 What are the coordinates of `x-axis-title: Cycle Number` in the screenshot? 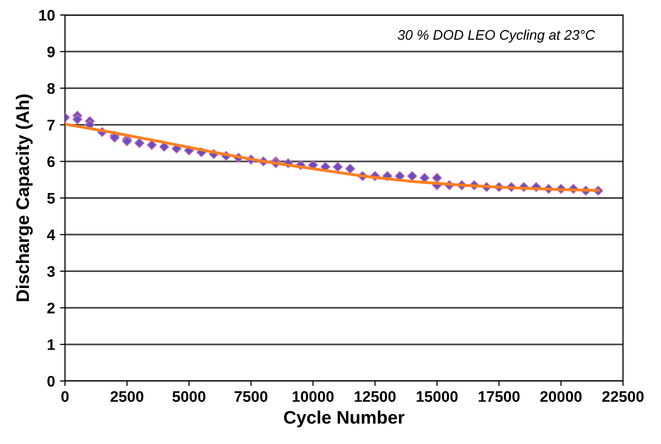 It's located at (344, 419).